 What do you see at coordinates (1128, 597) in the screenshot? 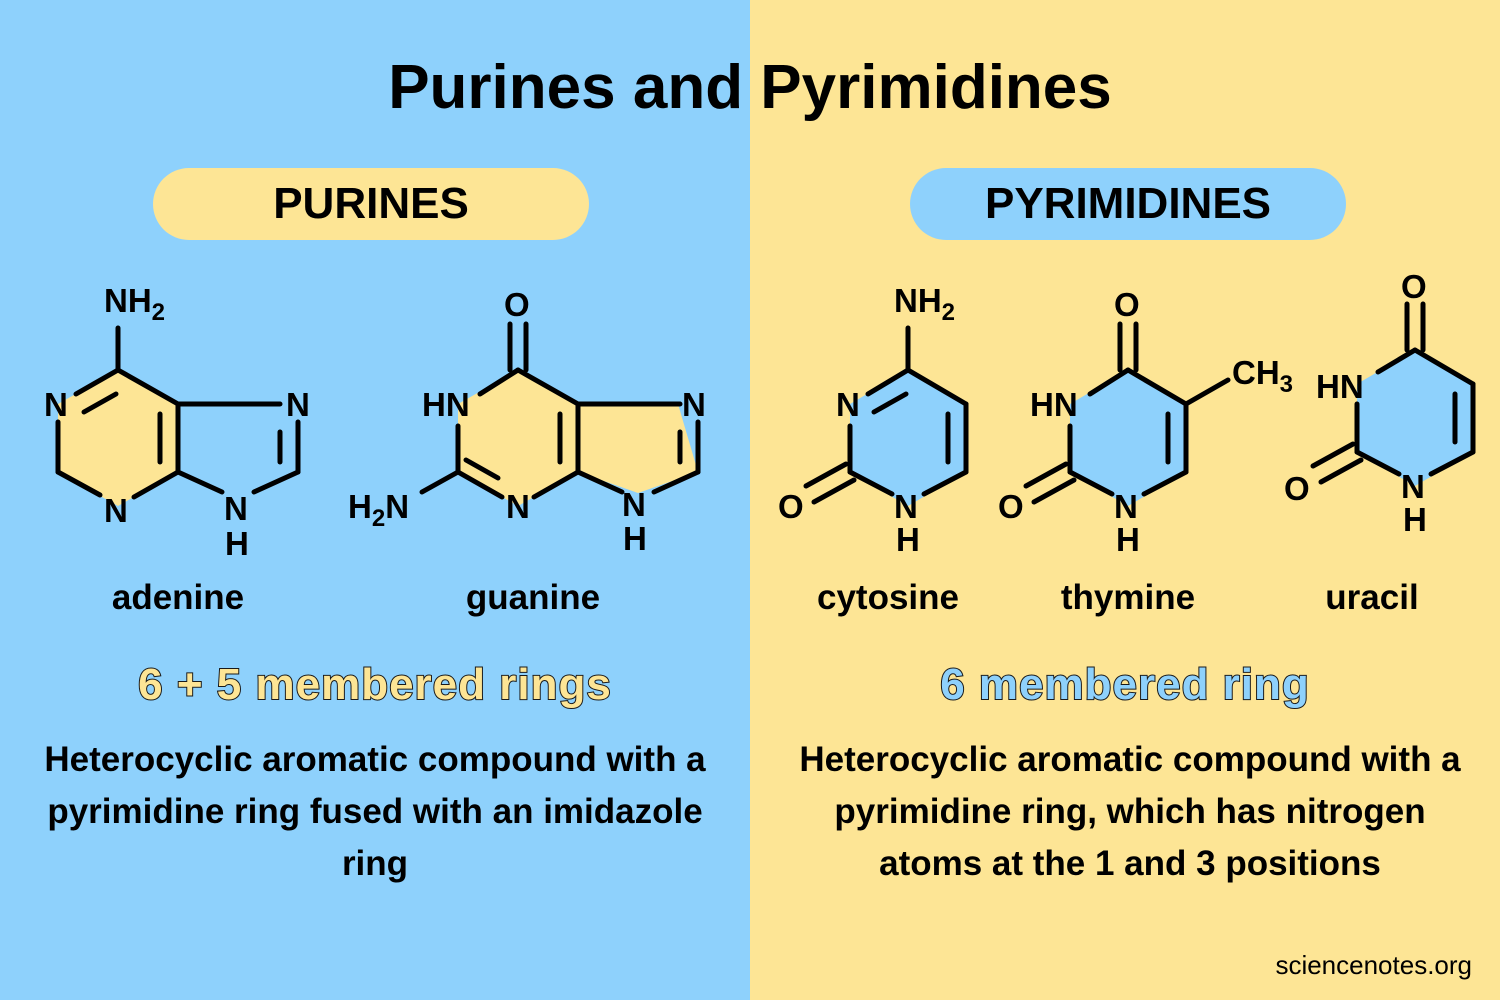
I see `molecule-name-thymine: thymine` at bounding box center [1128, 597].